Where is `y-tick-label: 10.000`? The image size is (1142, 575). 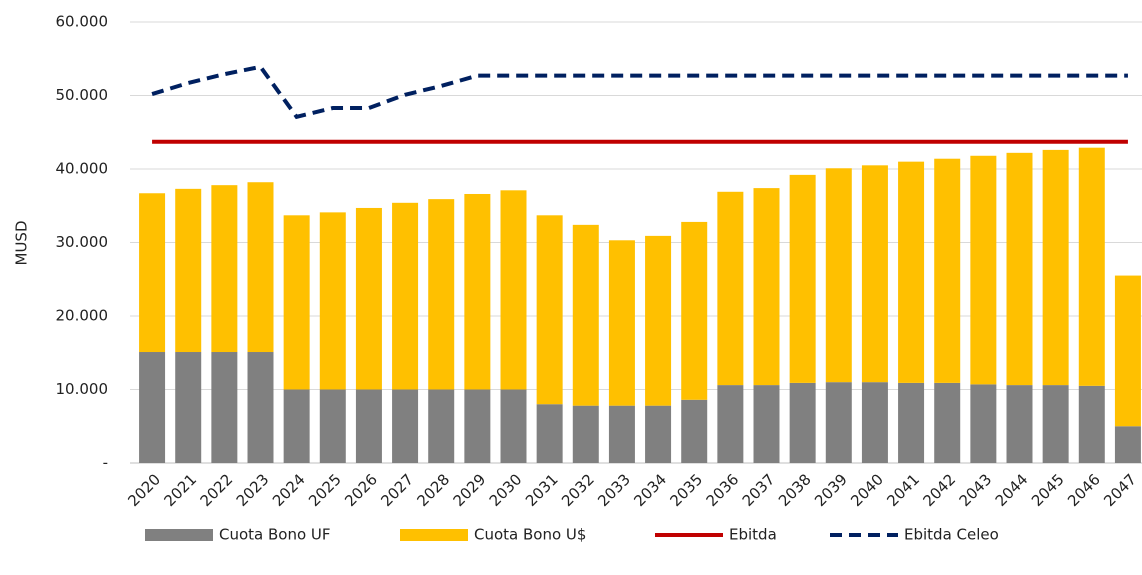
y-tick-label: 10.000 is located at coordinates (82, 389).